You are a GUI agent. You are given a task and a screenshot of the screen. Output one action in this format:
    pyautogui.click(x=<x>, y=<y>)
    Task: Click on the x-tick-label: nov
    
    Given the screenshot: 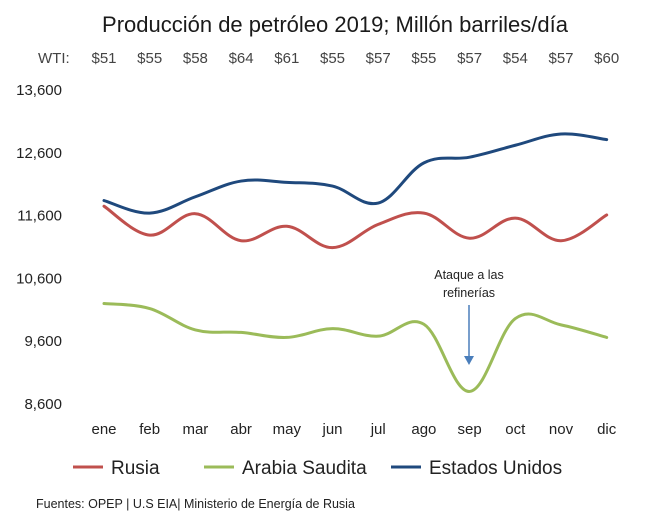 What is the action you would take?
    pyautogui.click(x=561, y=429)
    